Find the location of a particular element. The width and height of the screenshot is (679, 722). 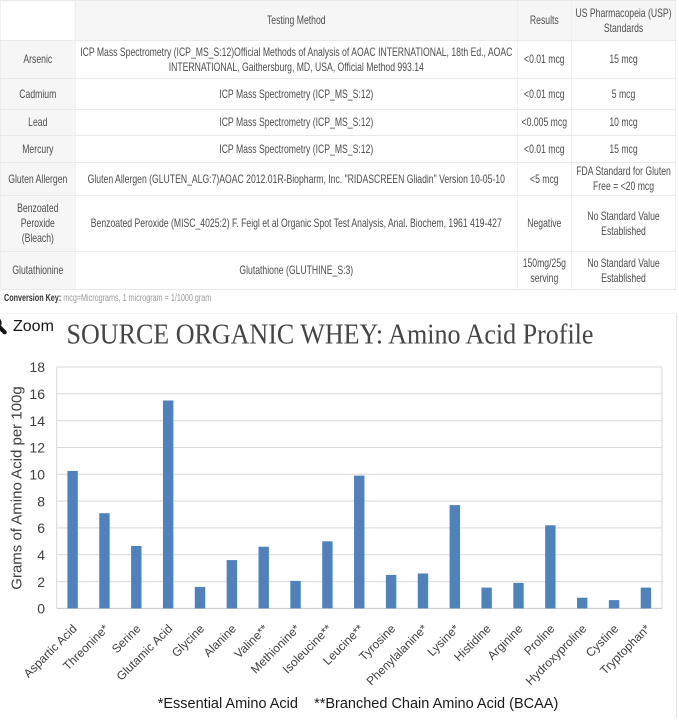

svg-text: 6 is located at coordinates (41, 528).